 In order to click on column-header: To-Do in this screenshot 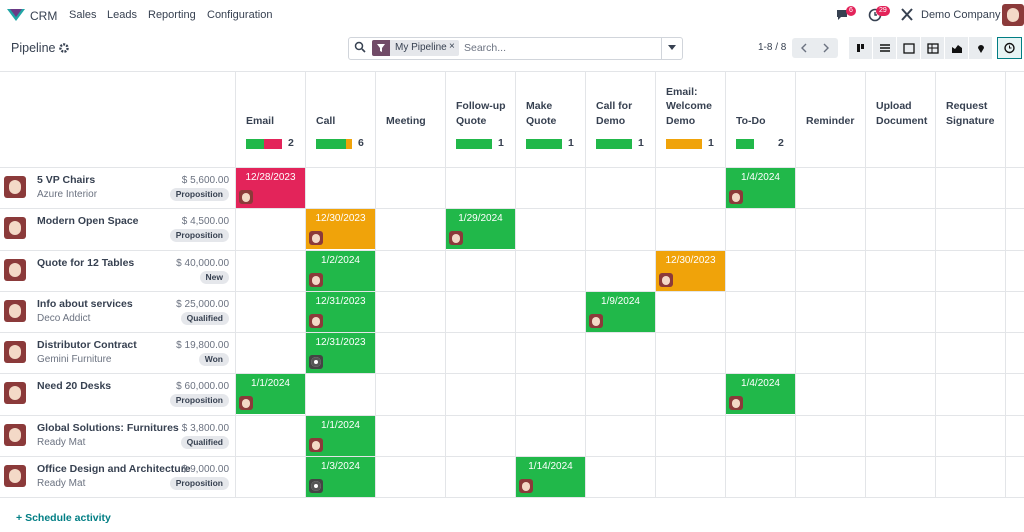, I will do `click(751, 120)`.